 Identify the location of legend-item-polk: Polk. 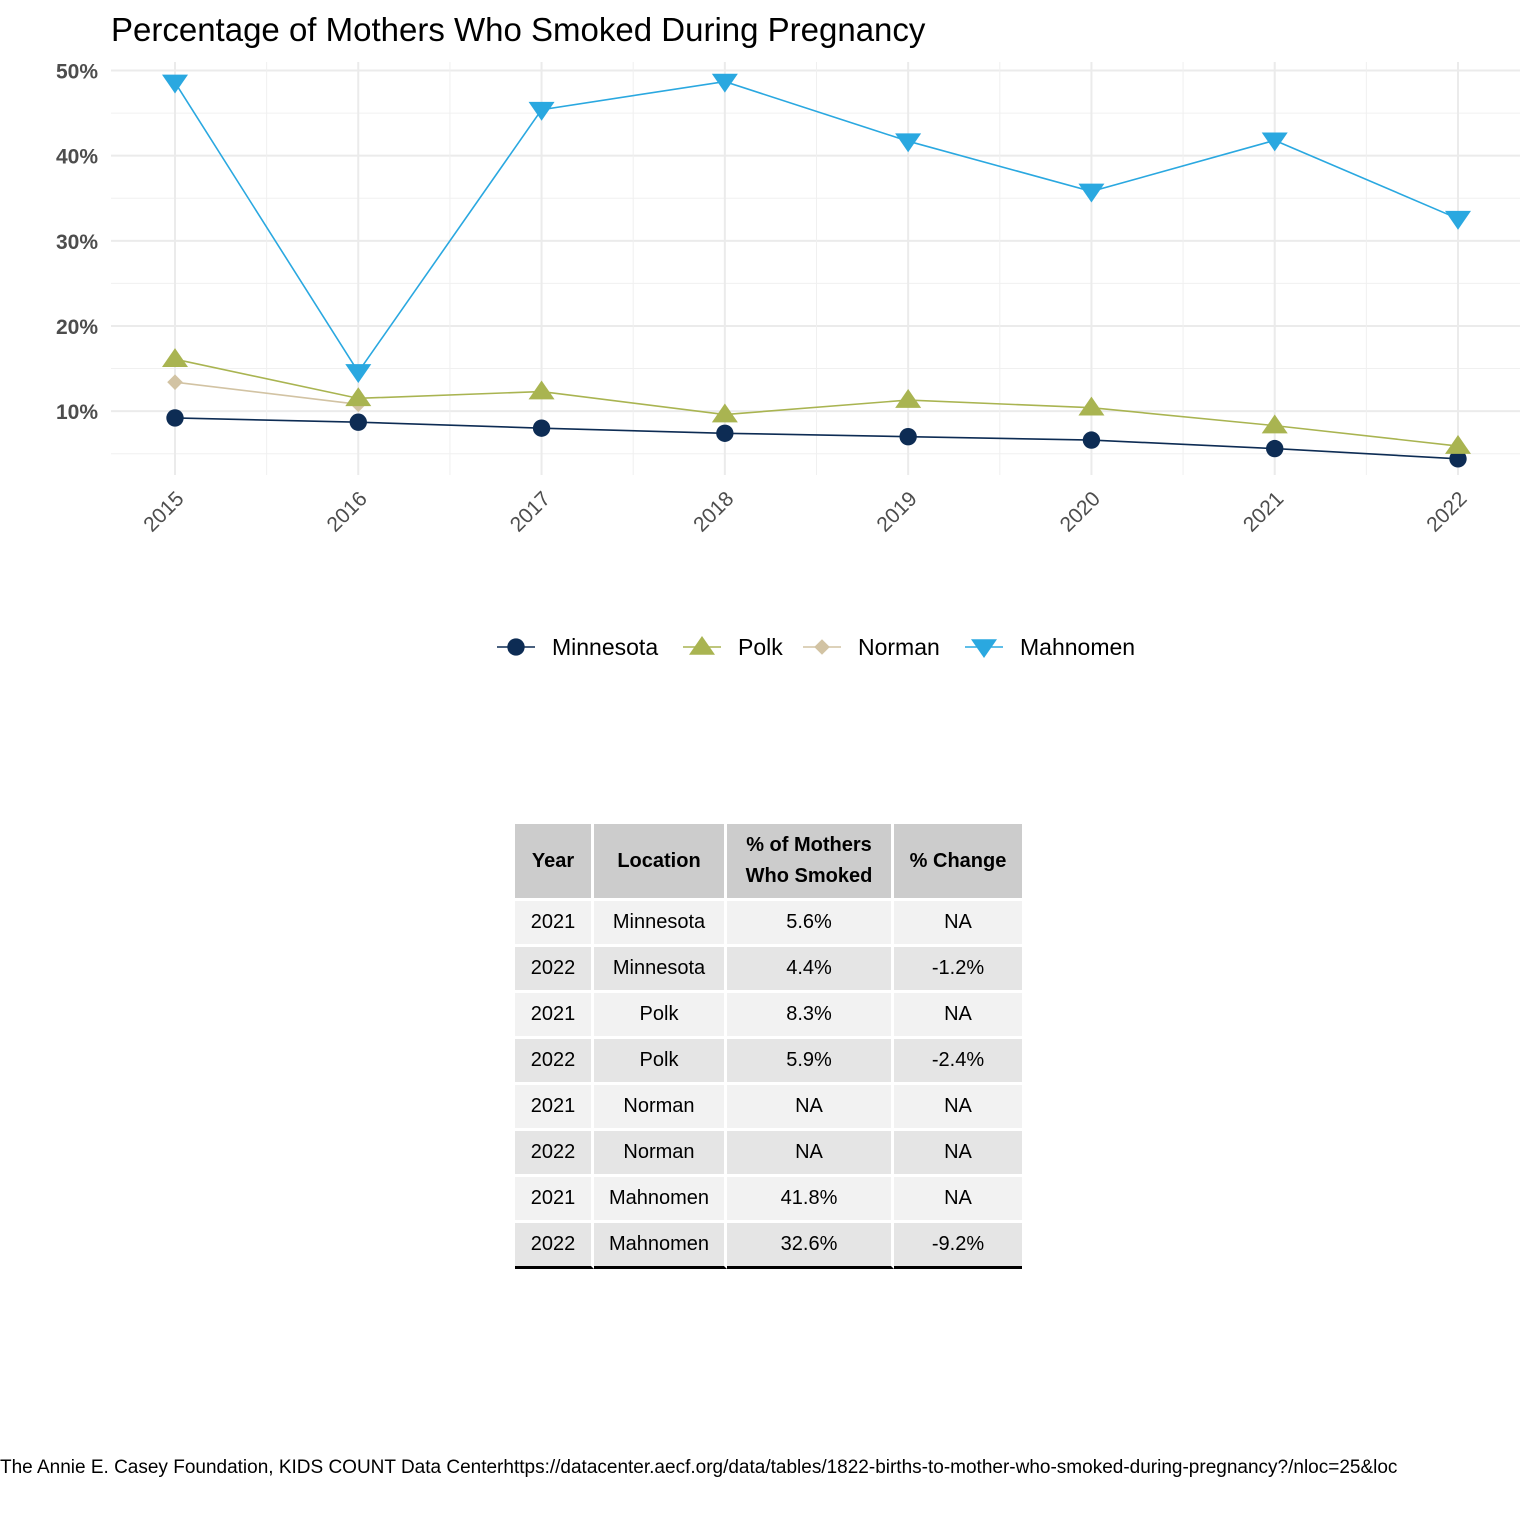
(733, 647).